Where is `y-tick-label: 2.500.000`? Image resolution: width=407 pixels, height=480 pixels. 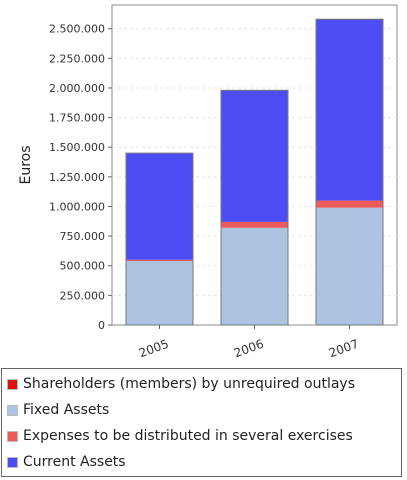
y-tick-label: 2.500.000 is located at coordinates (77, 29).